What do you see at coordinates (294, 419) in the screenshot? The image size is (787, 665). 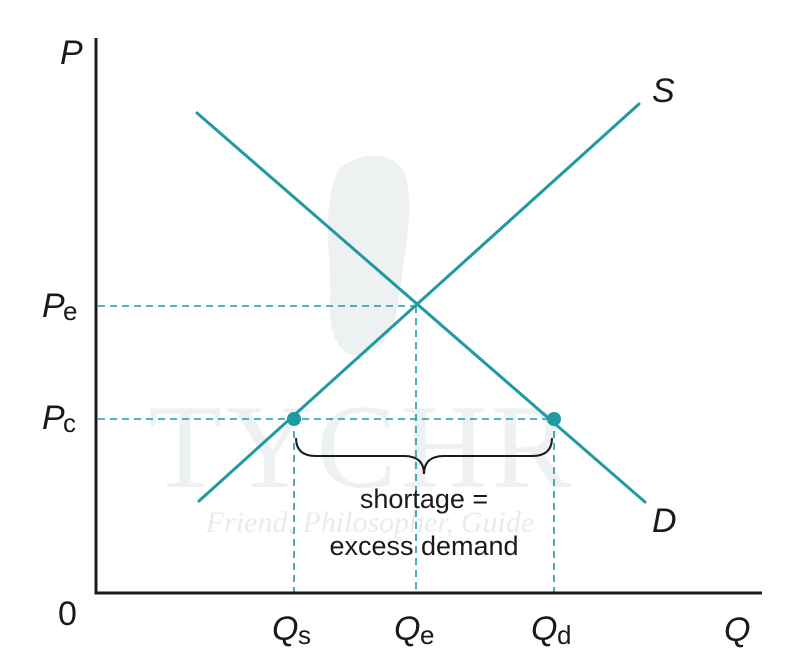 I see `quantity-supplied-point` at bounding box center [294, 419].